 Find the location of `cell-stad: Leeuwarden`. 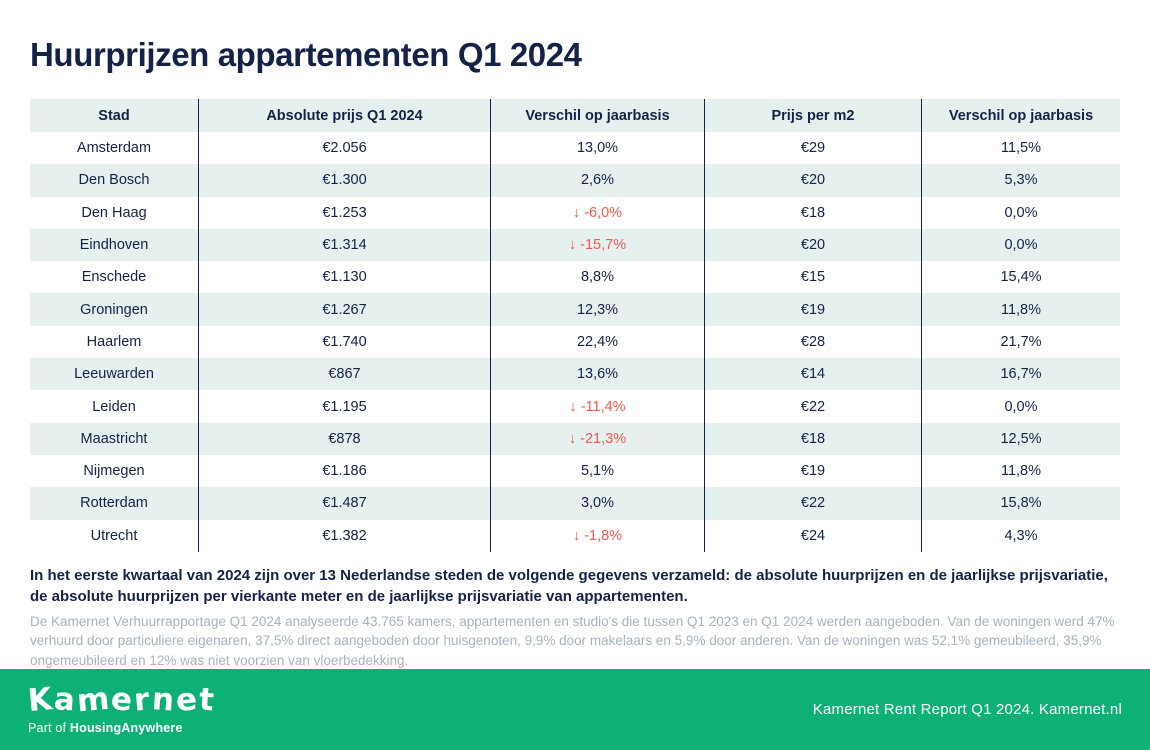

cell-stad: Leeuwarden is located at coordinates (114, 374).